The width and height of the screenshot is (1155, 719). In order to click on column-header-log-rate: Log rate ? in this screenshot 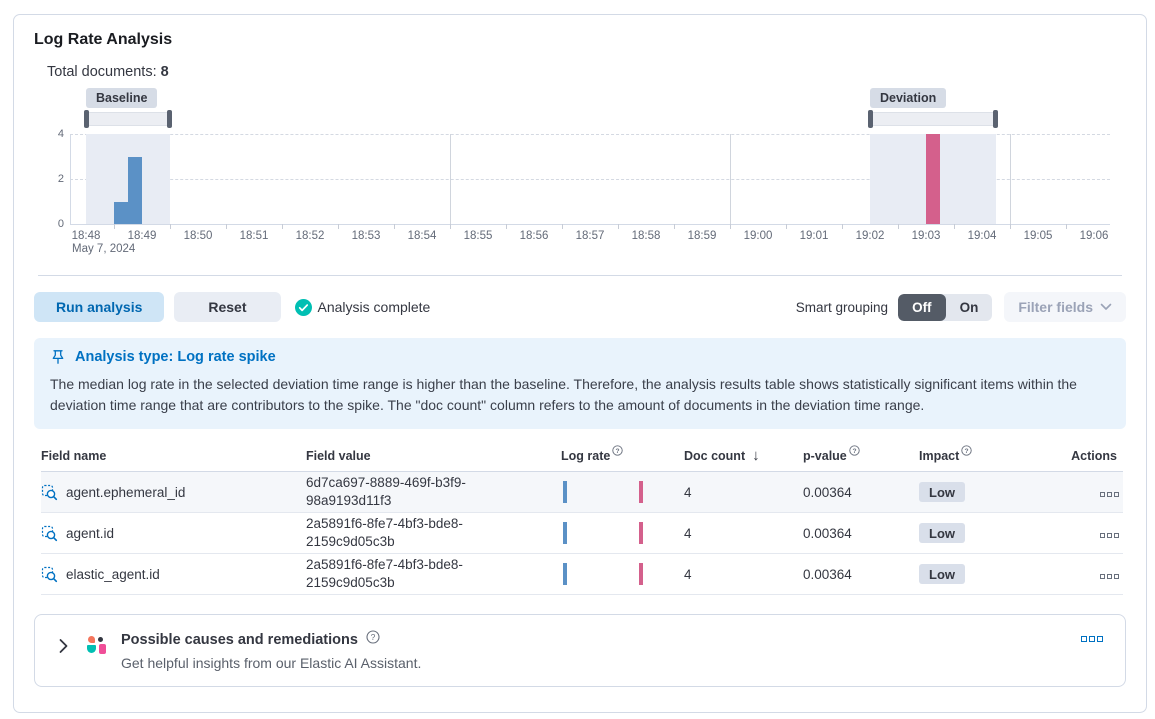, I will do `click(622, 453)`.